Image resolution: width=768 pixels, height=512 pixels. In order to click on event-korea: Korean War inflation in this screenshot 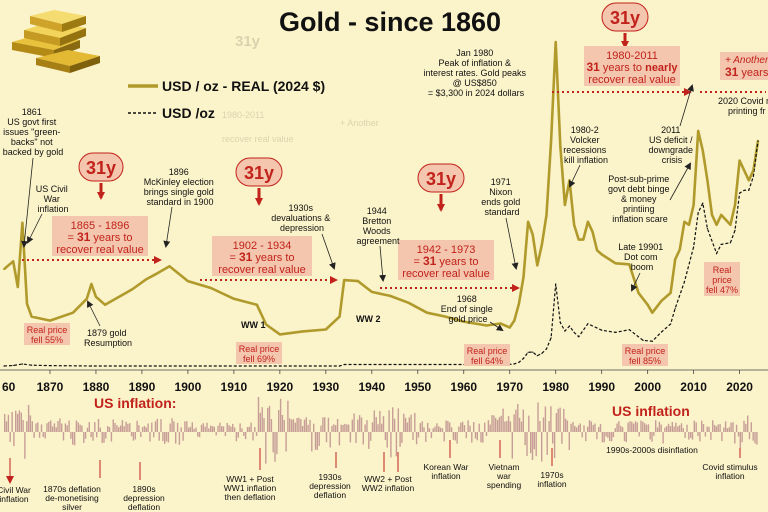, I will do `click(445, 471)`.